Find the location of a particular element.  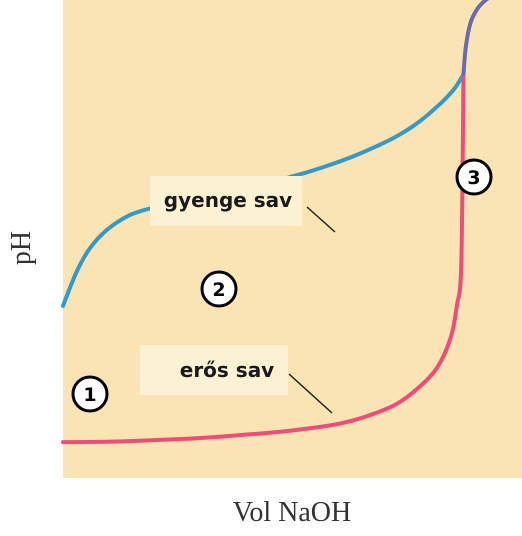

marker-2: 2 is located at coordinates (219, 289).